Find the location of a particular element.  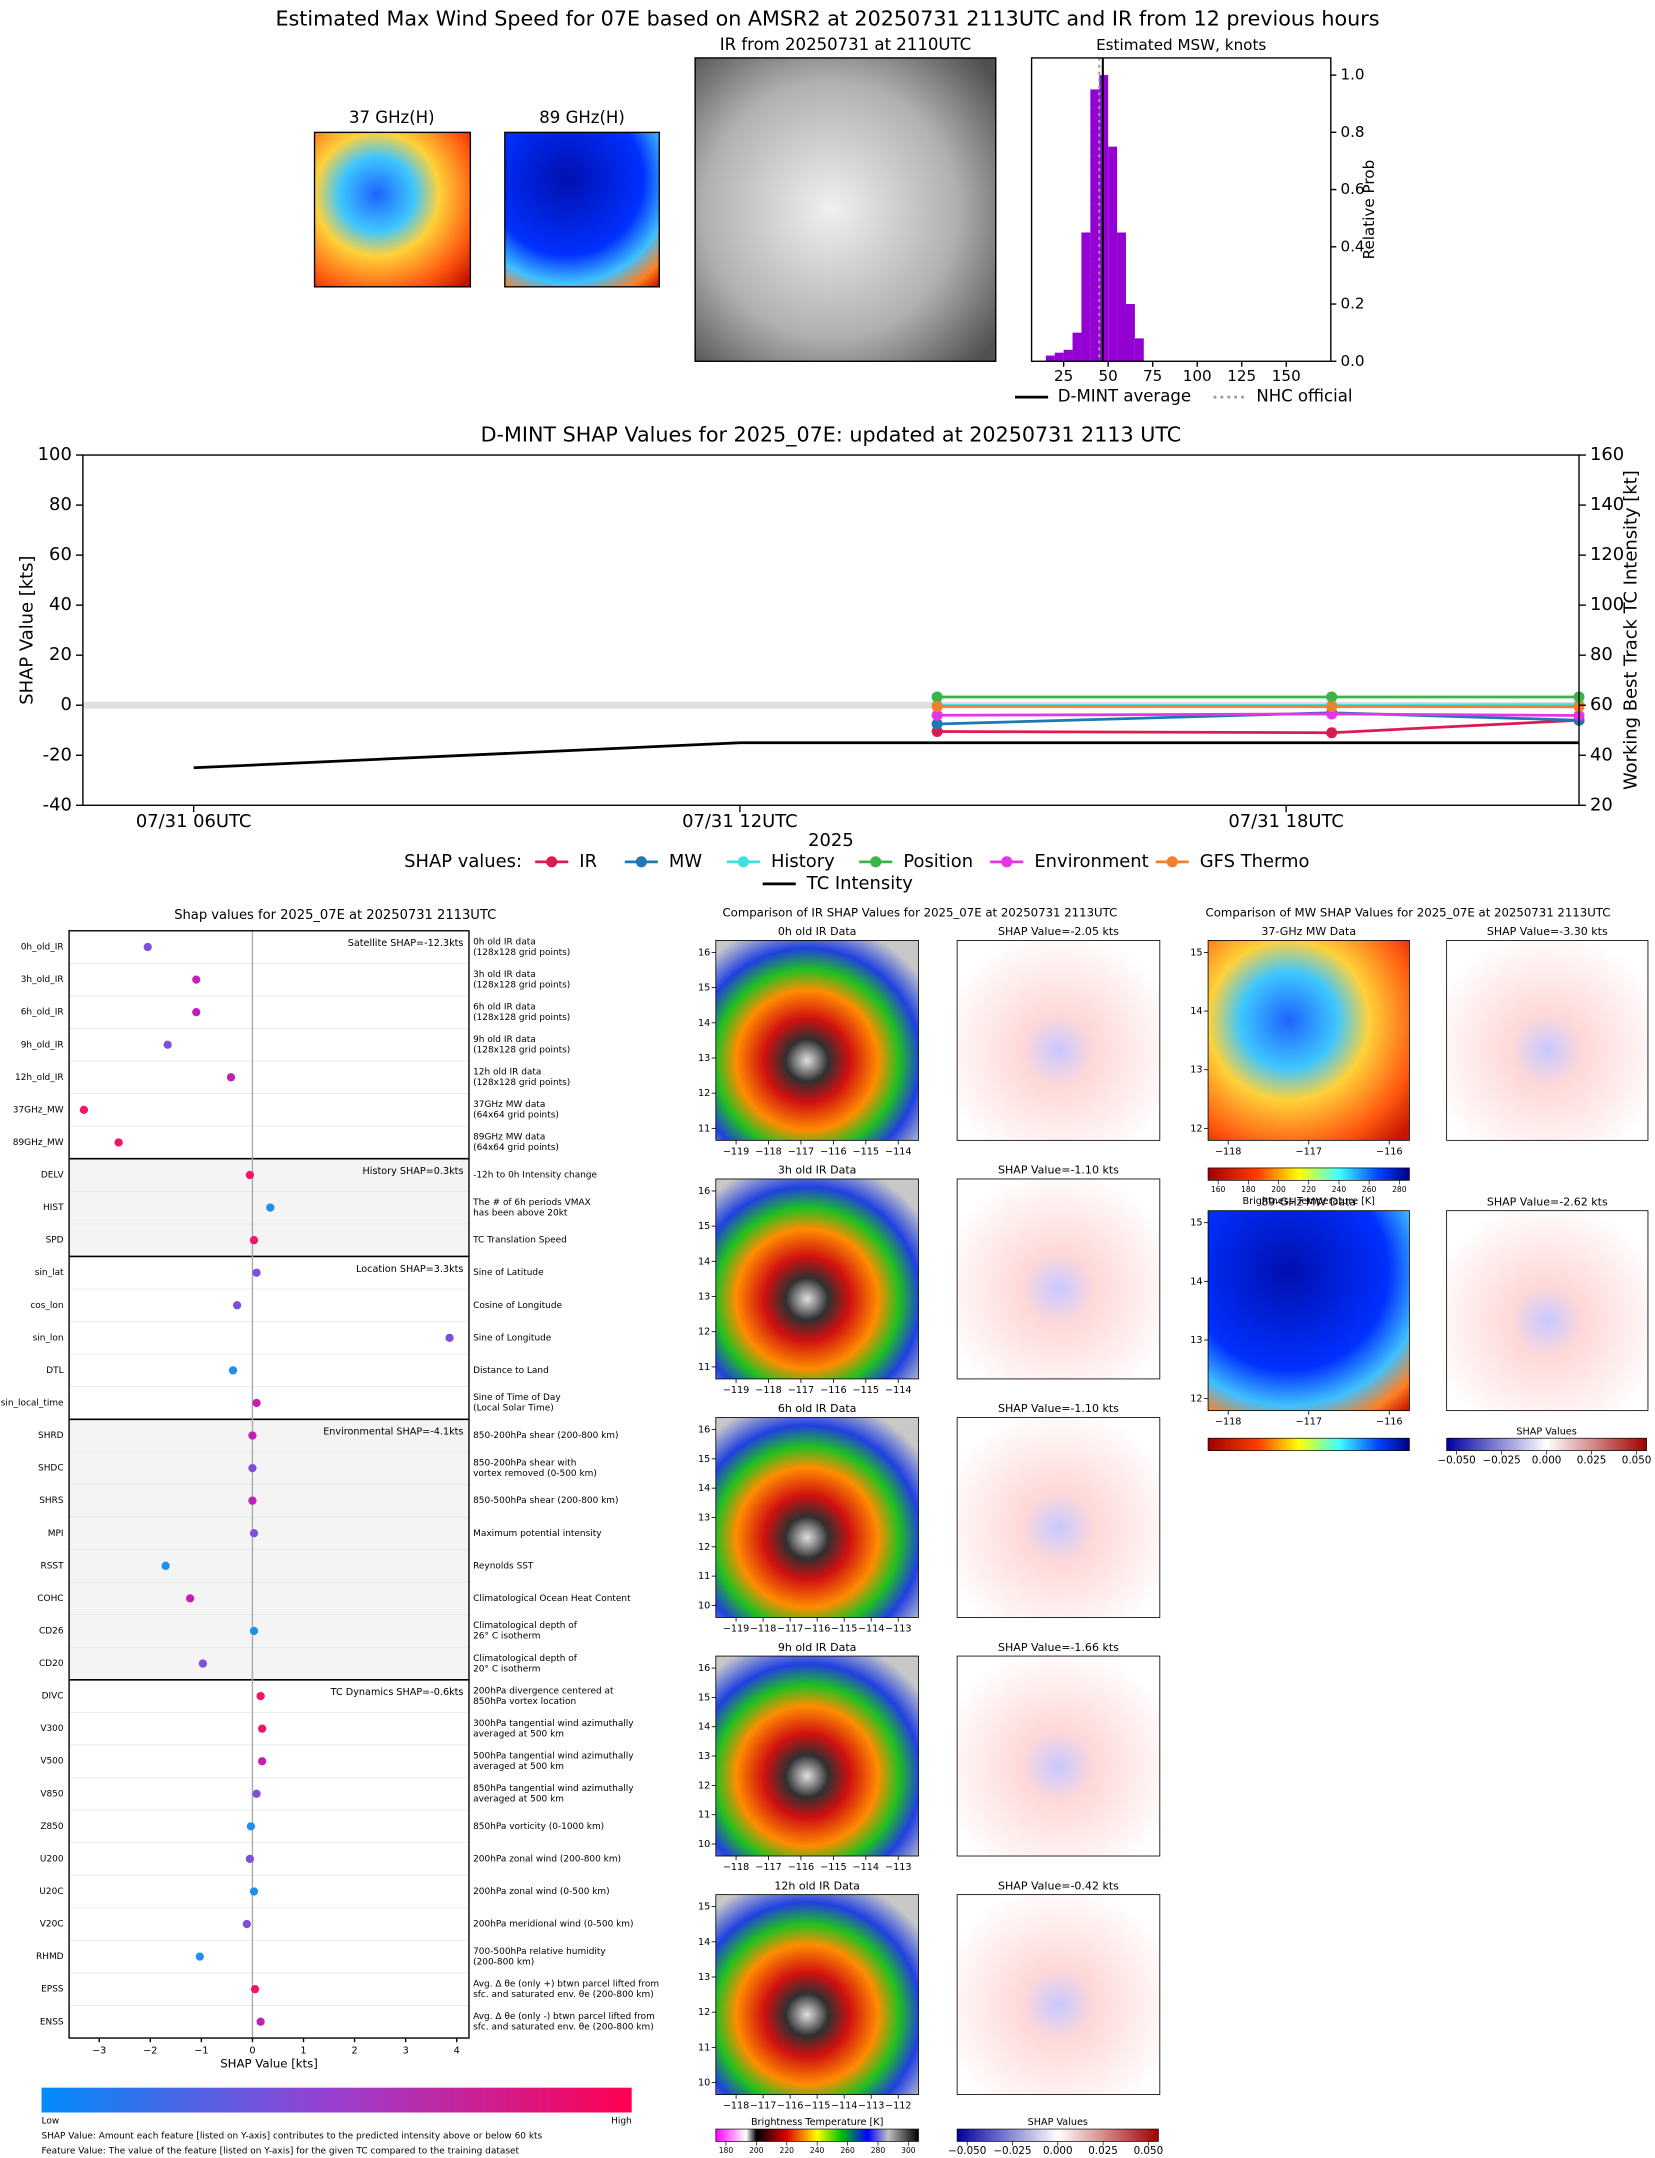

feature-description: Maximum potential intensity is located at coordinates (537, 1534).